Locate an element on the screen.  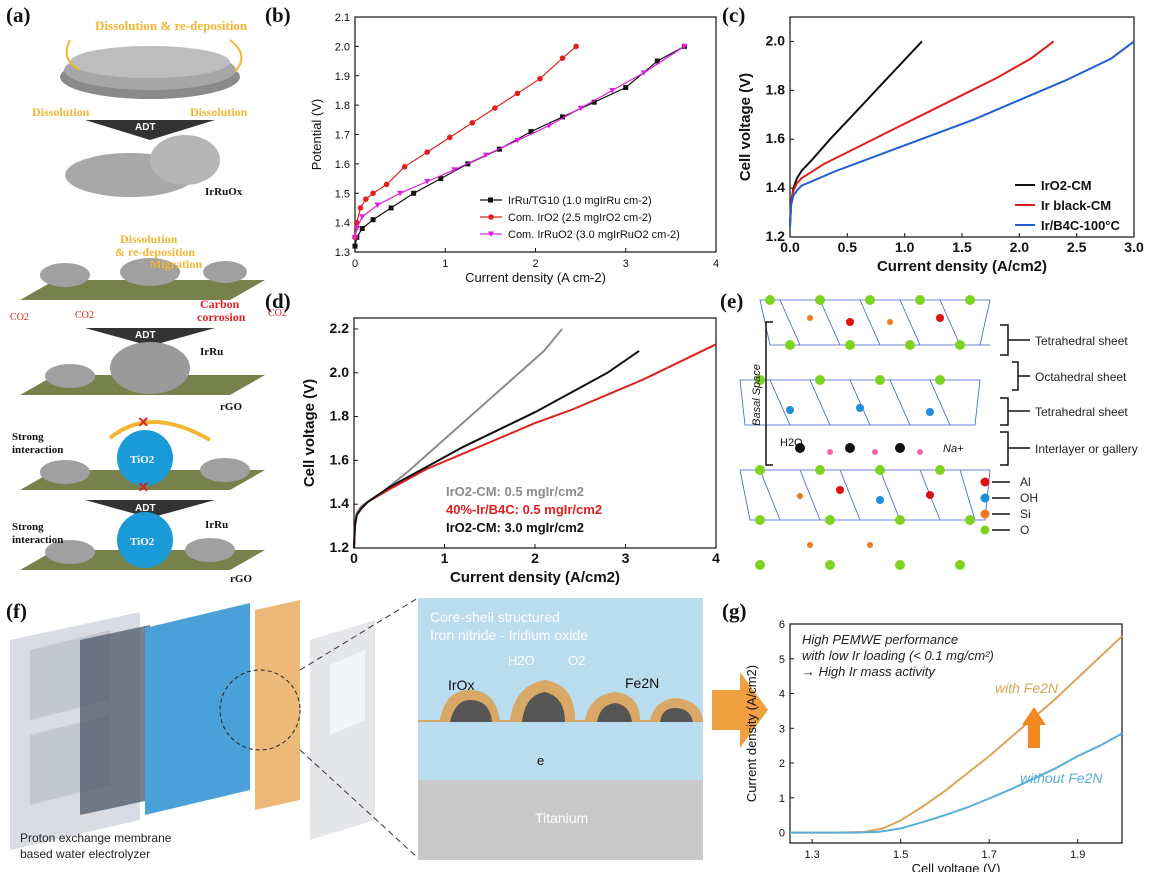
dissolution-left-label: Dissolution is located at coordinates (61, 112).